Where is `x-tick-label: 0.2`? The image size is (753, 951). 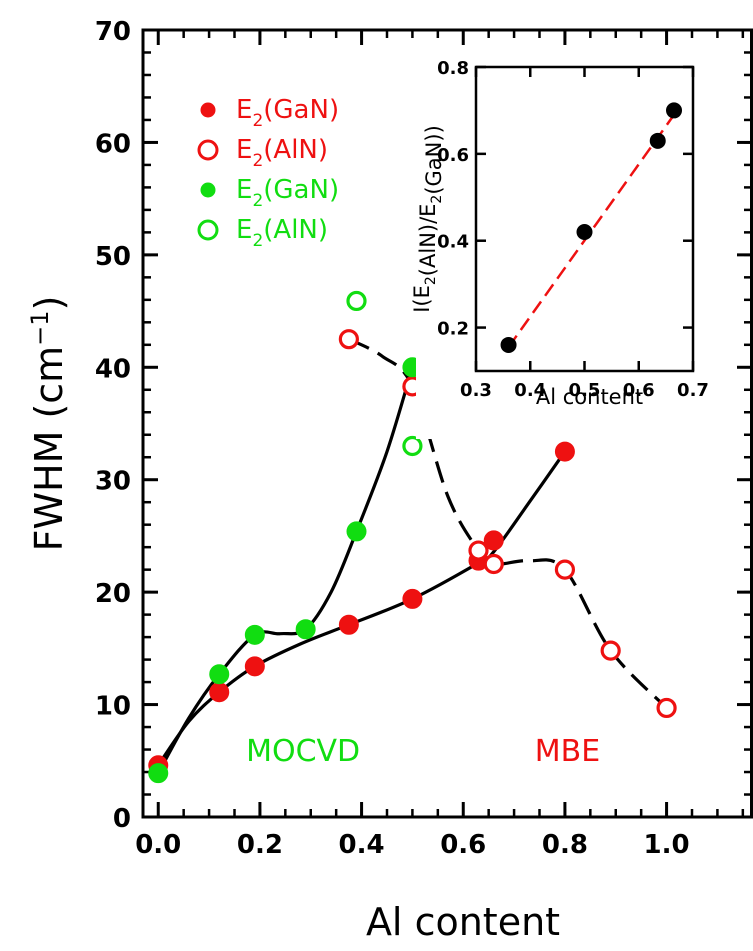
x-tick-label: 0.2 is located at coordinates (260, 845).